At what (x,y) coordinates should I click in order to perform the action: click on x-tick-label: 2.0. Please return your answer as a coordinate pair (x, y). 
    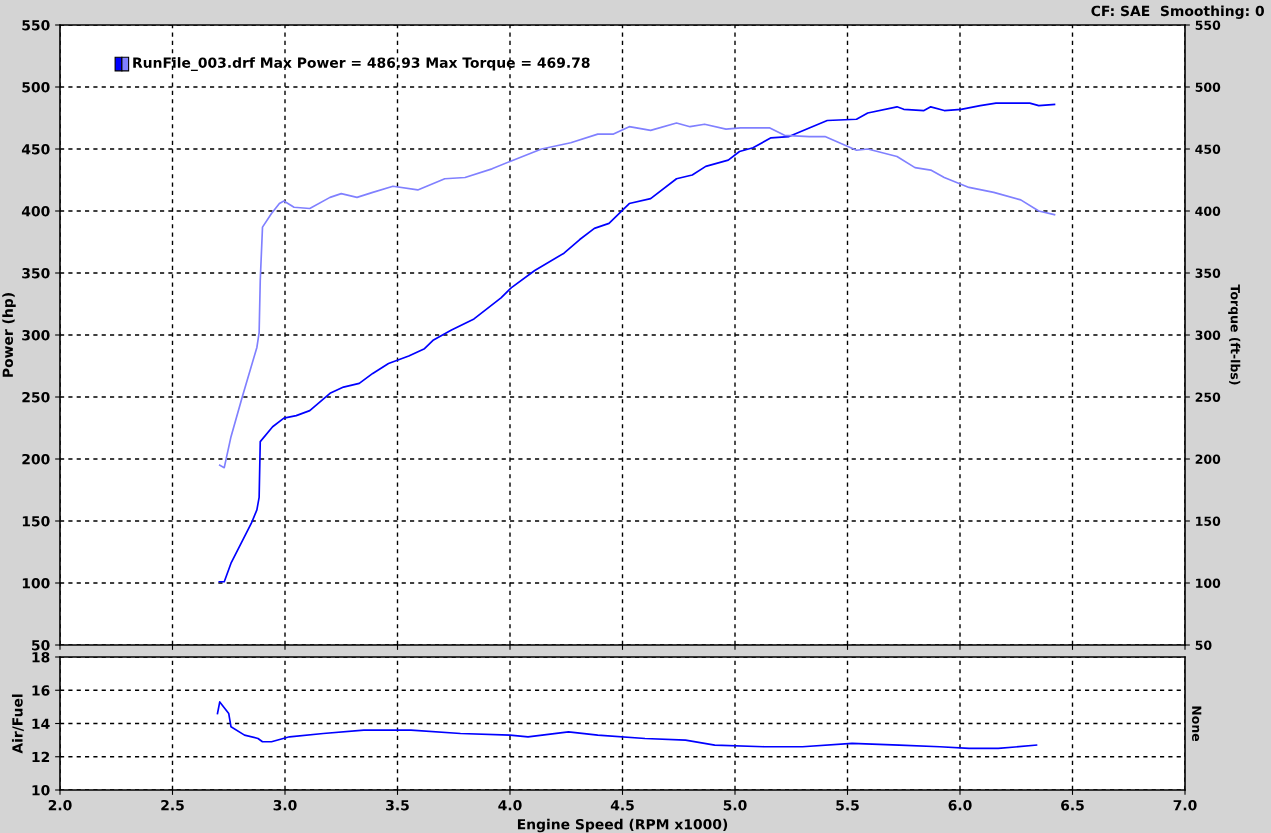
    Looking at the image, I should click on (60, 805).